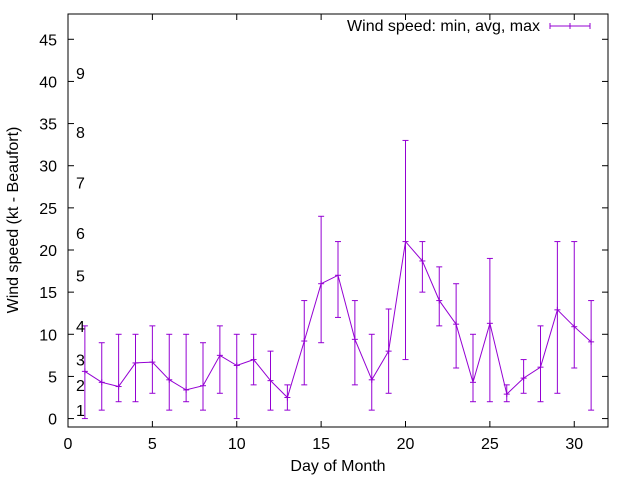 The height and width of the screenshot is (480, 640). Describe the element at coordinates (48, 40) in the screenshot. I see `y-tick-label: 45` at that location.